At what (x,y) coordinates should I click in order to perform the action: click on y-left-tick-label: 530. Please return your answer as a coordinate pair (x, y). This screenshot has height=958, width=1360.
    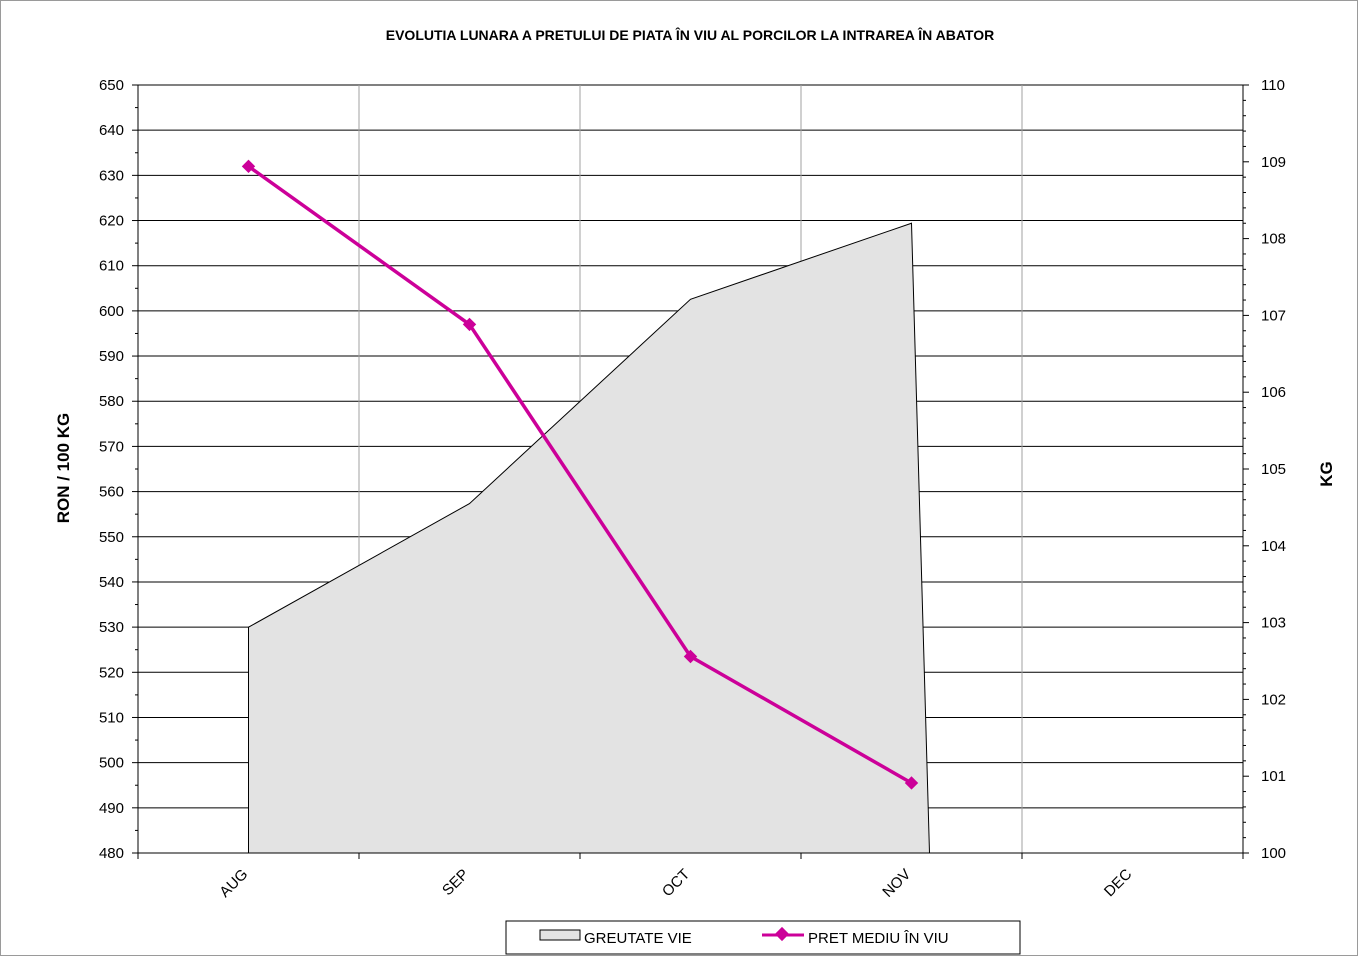
    Looking at the image, I should click on (111, 627).